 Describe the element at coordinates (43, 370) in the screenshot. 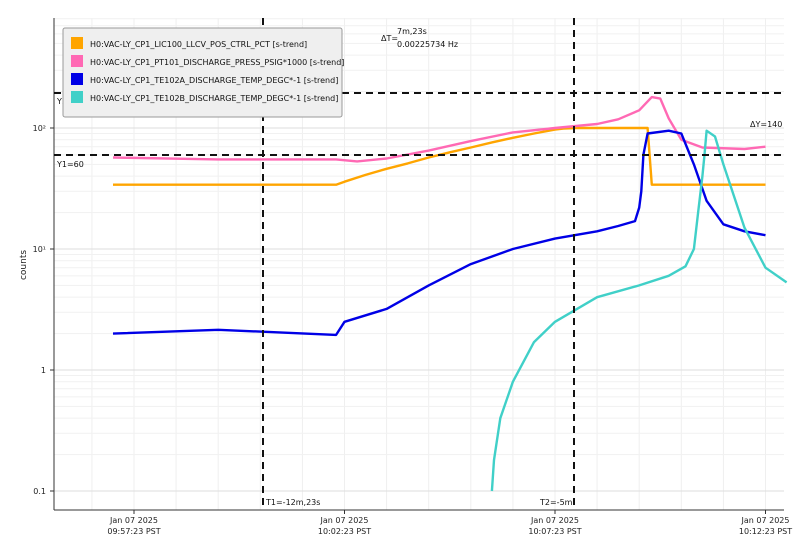

I see `y-tick-label: 1` at that location.